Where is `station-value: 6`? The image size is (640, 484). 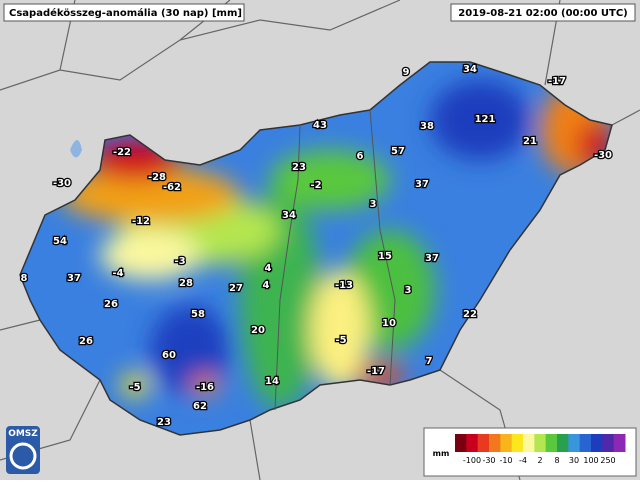 station-value: 6 is located at coordinates (360, 156).